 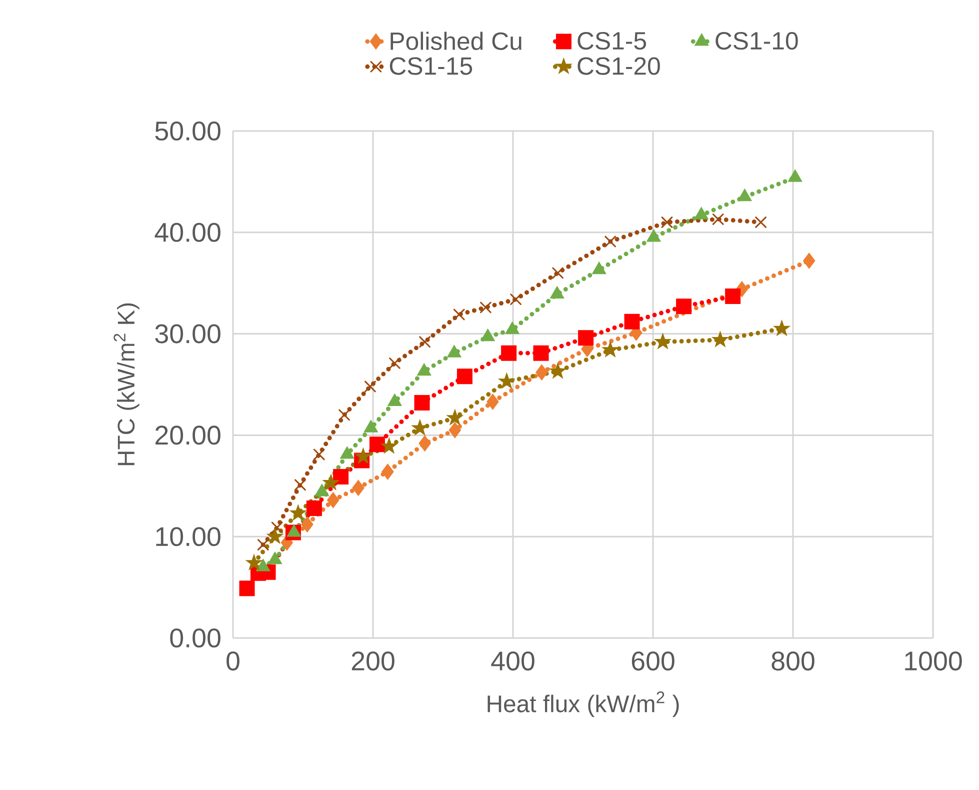 What do you see at coordinates (187, 131) in the screenshot?
I see `y-tick-label: 50.00` at bounding box center [187, 131].